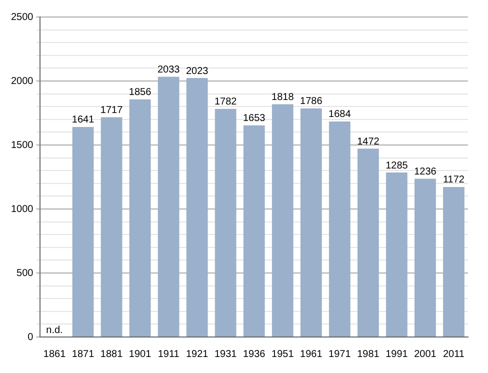 Image resolution: width=488 pixels, height=373 pixels. I want to click on text: n.d., so click(54, 330).